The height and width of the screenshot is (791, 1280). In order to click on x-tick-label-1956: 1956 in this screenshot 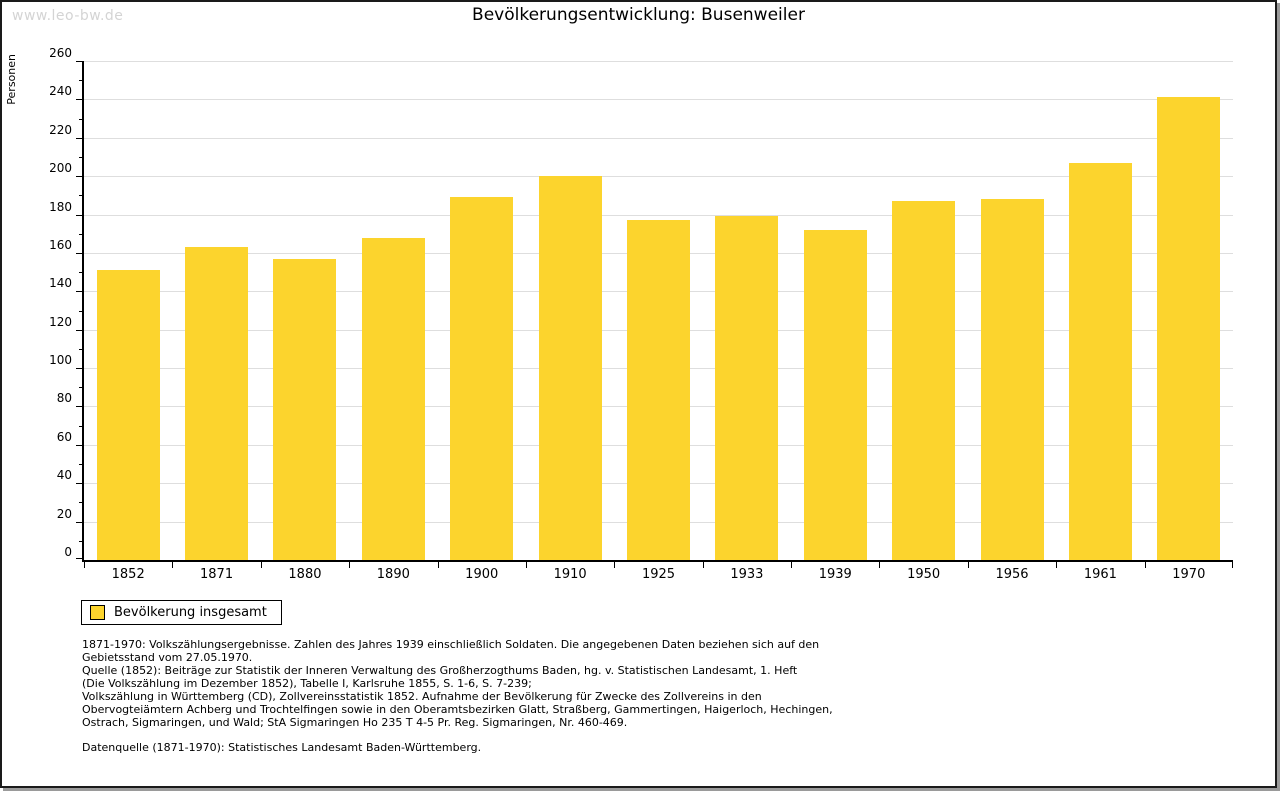, I will do `click(1012, 574)`.